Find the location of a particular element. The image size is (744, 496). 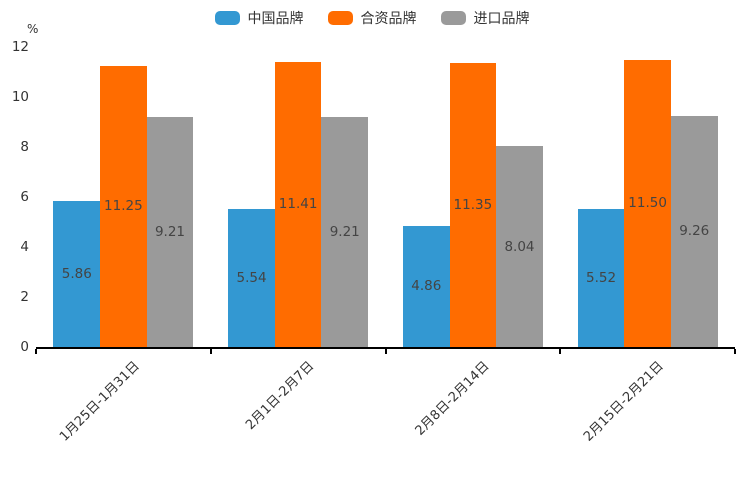

legend-item-imported-brands: 进口品牌 is located at coordinates (485, 18).